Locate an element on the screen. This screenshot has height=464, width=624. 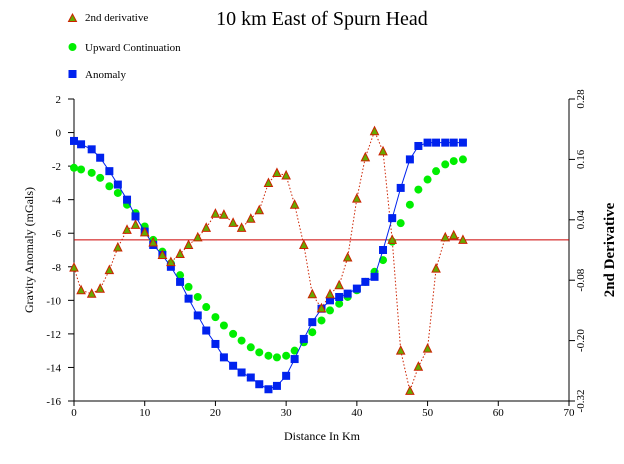
y-tick-label: -14 is located at coordinates (53, 368).